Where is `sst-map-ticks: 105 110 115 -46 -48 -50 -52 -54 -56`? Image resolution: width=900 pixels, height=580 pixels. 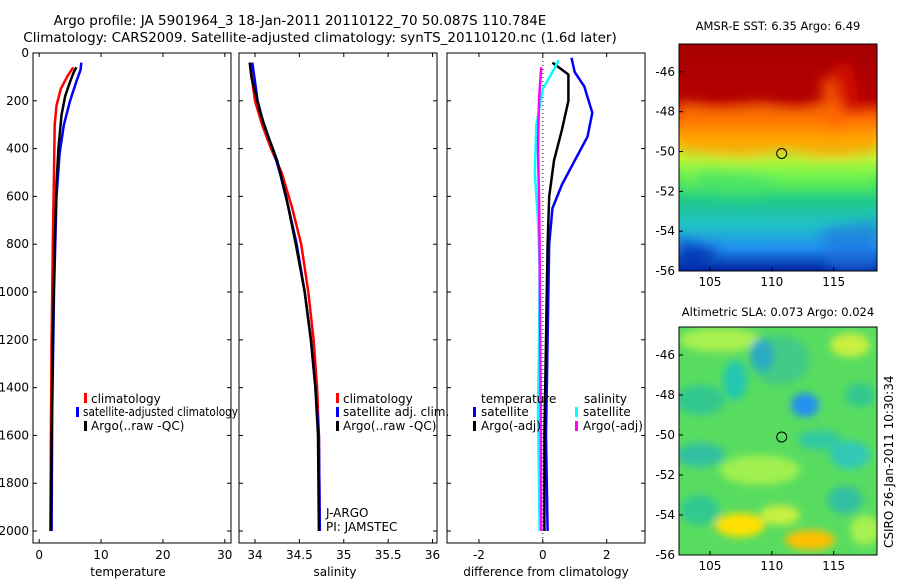
sst-map-ticks: 105 110 115 -46 -48 -50 -52 -54 -56 is located at coordinates (750, 177).